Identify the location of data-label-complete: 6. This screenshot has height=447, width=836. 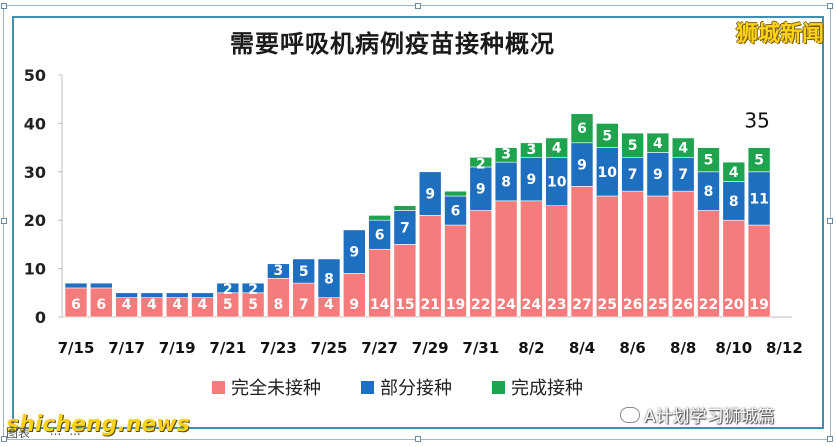
(582, 129).